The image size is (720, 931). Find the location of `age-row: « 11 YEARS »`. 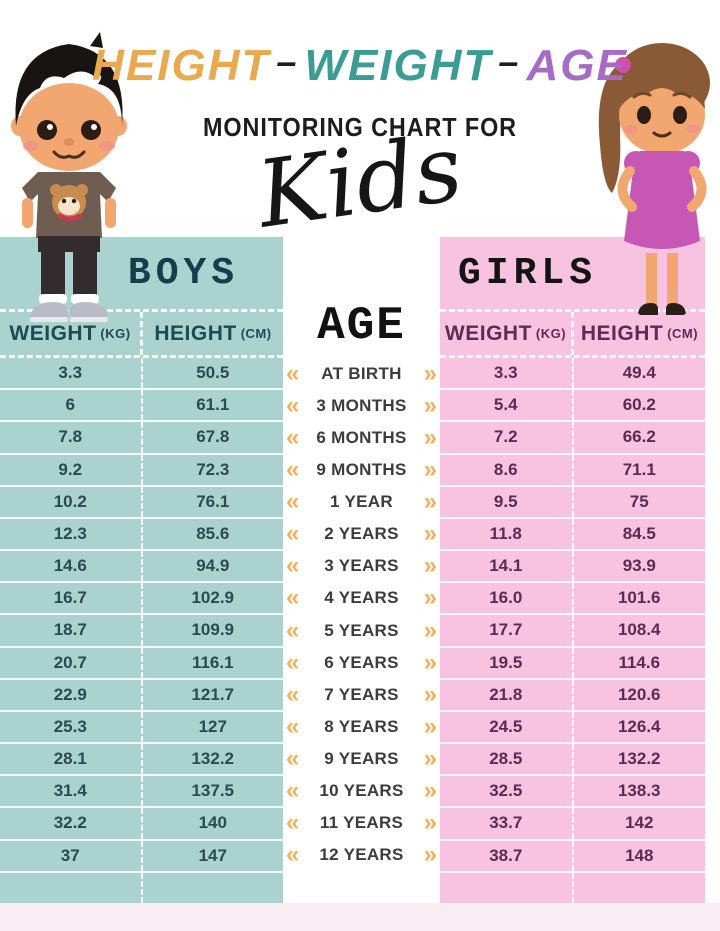

age-row: « 11 YEARS » is located at coordinates (361, 823).